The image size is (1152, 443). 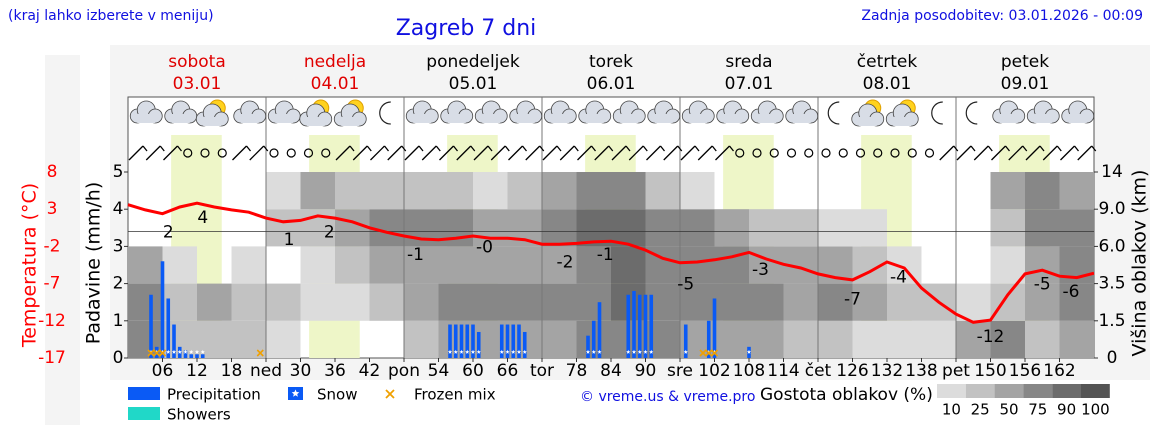 What do you see at coordinates (508, 371) in the screenshot?
I see `x-tick-label: 66` at bounding box center [508, 371].